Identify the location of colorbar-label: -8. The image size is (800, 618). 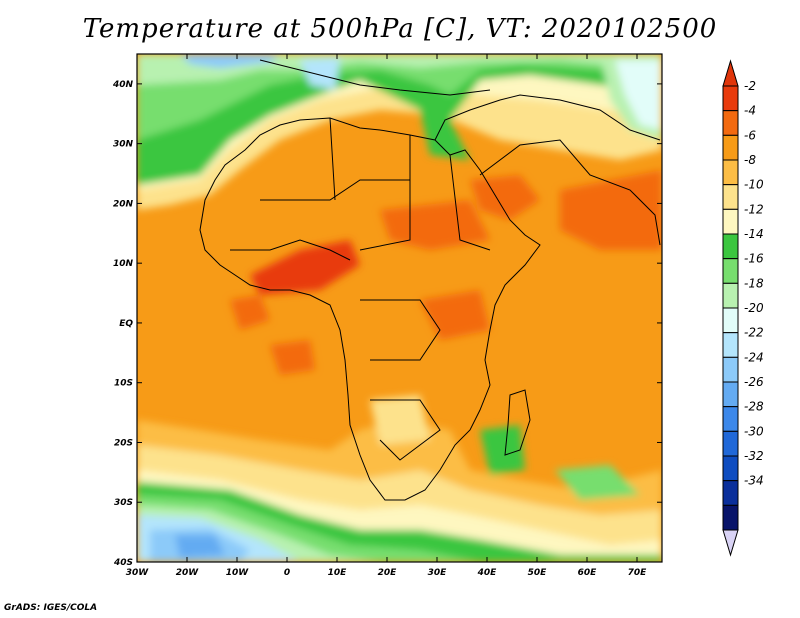
(750, 160).